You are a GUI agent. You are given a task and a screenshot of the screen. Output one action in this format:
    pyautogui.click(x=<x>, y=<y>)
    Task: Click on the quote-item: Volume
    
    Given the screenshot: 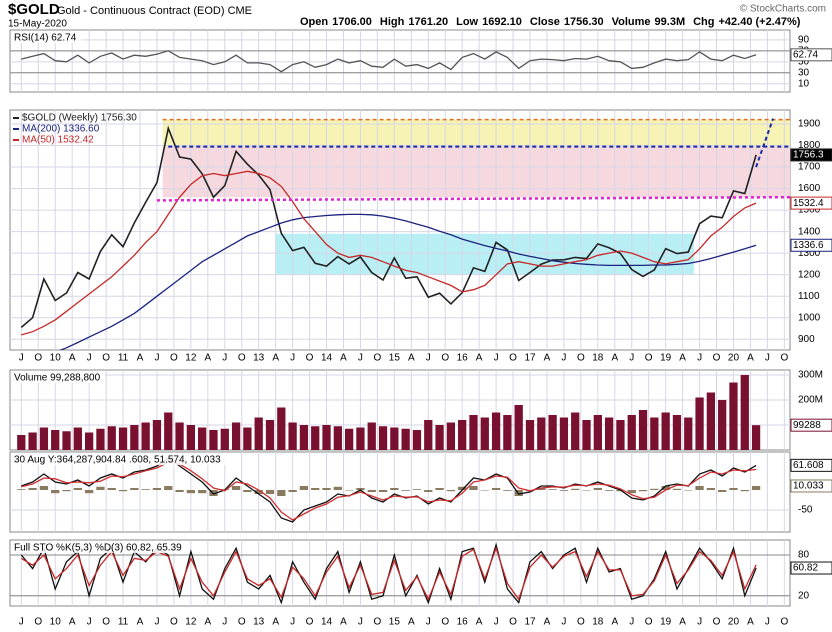 What is the action you would take?
    pyautogui.click(x=631, y=22)
    